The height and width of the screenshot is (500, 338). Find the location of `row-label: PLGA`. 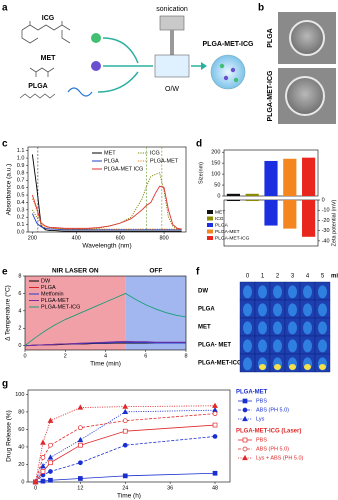

row-label: PLGA is located at coordinates (206, 310).